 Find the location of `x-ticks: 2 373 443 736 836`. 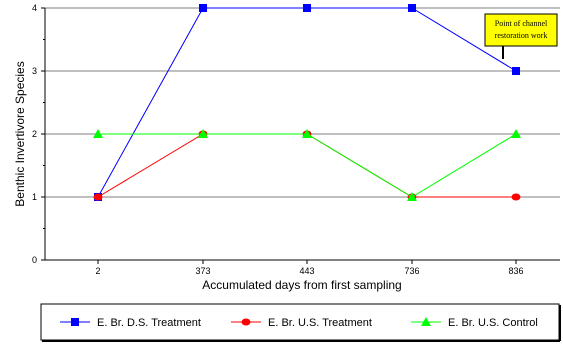

x-ticks: 2 373 443 736 836 is located at coordinates (309, 268).